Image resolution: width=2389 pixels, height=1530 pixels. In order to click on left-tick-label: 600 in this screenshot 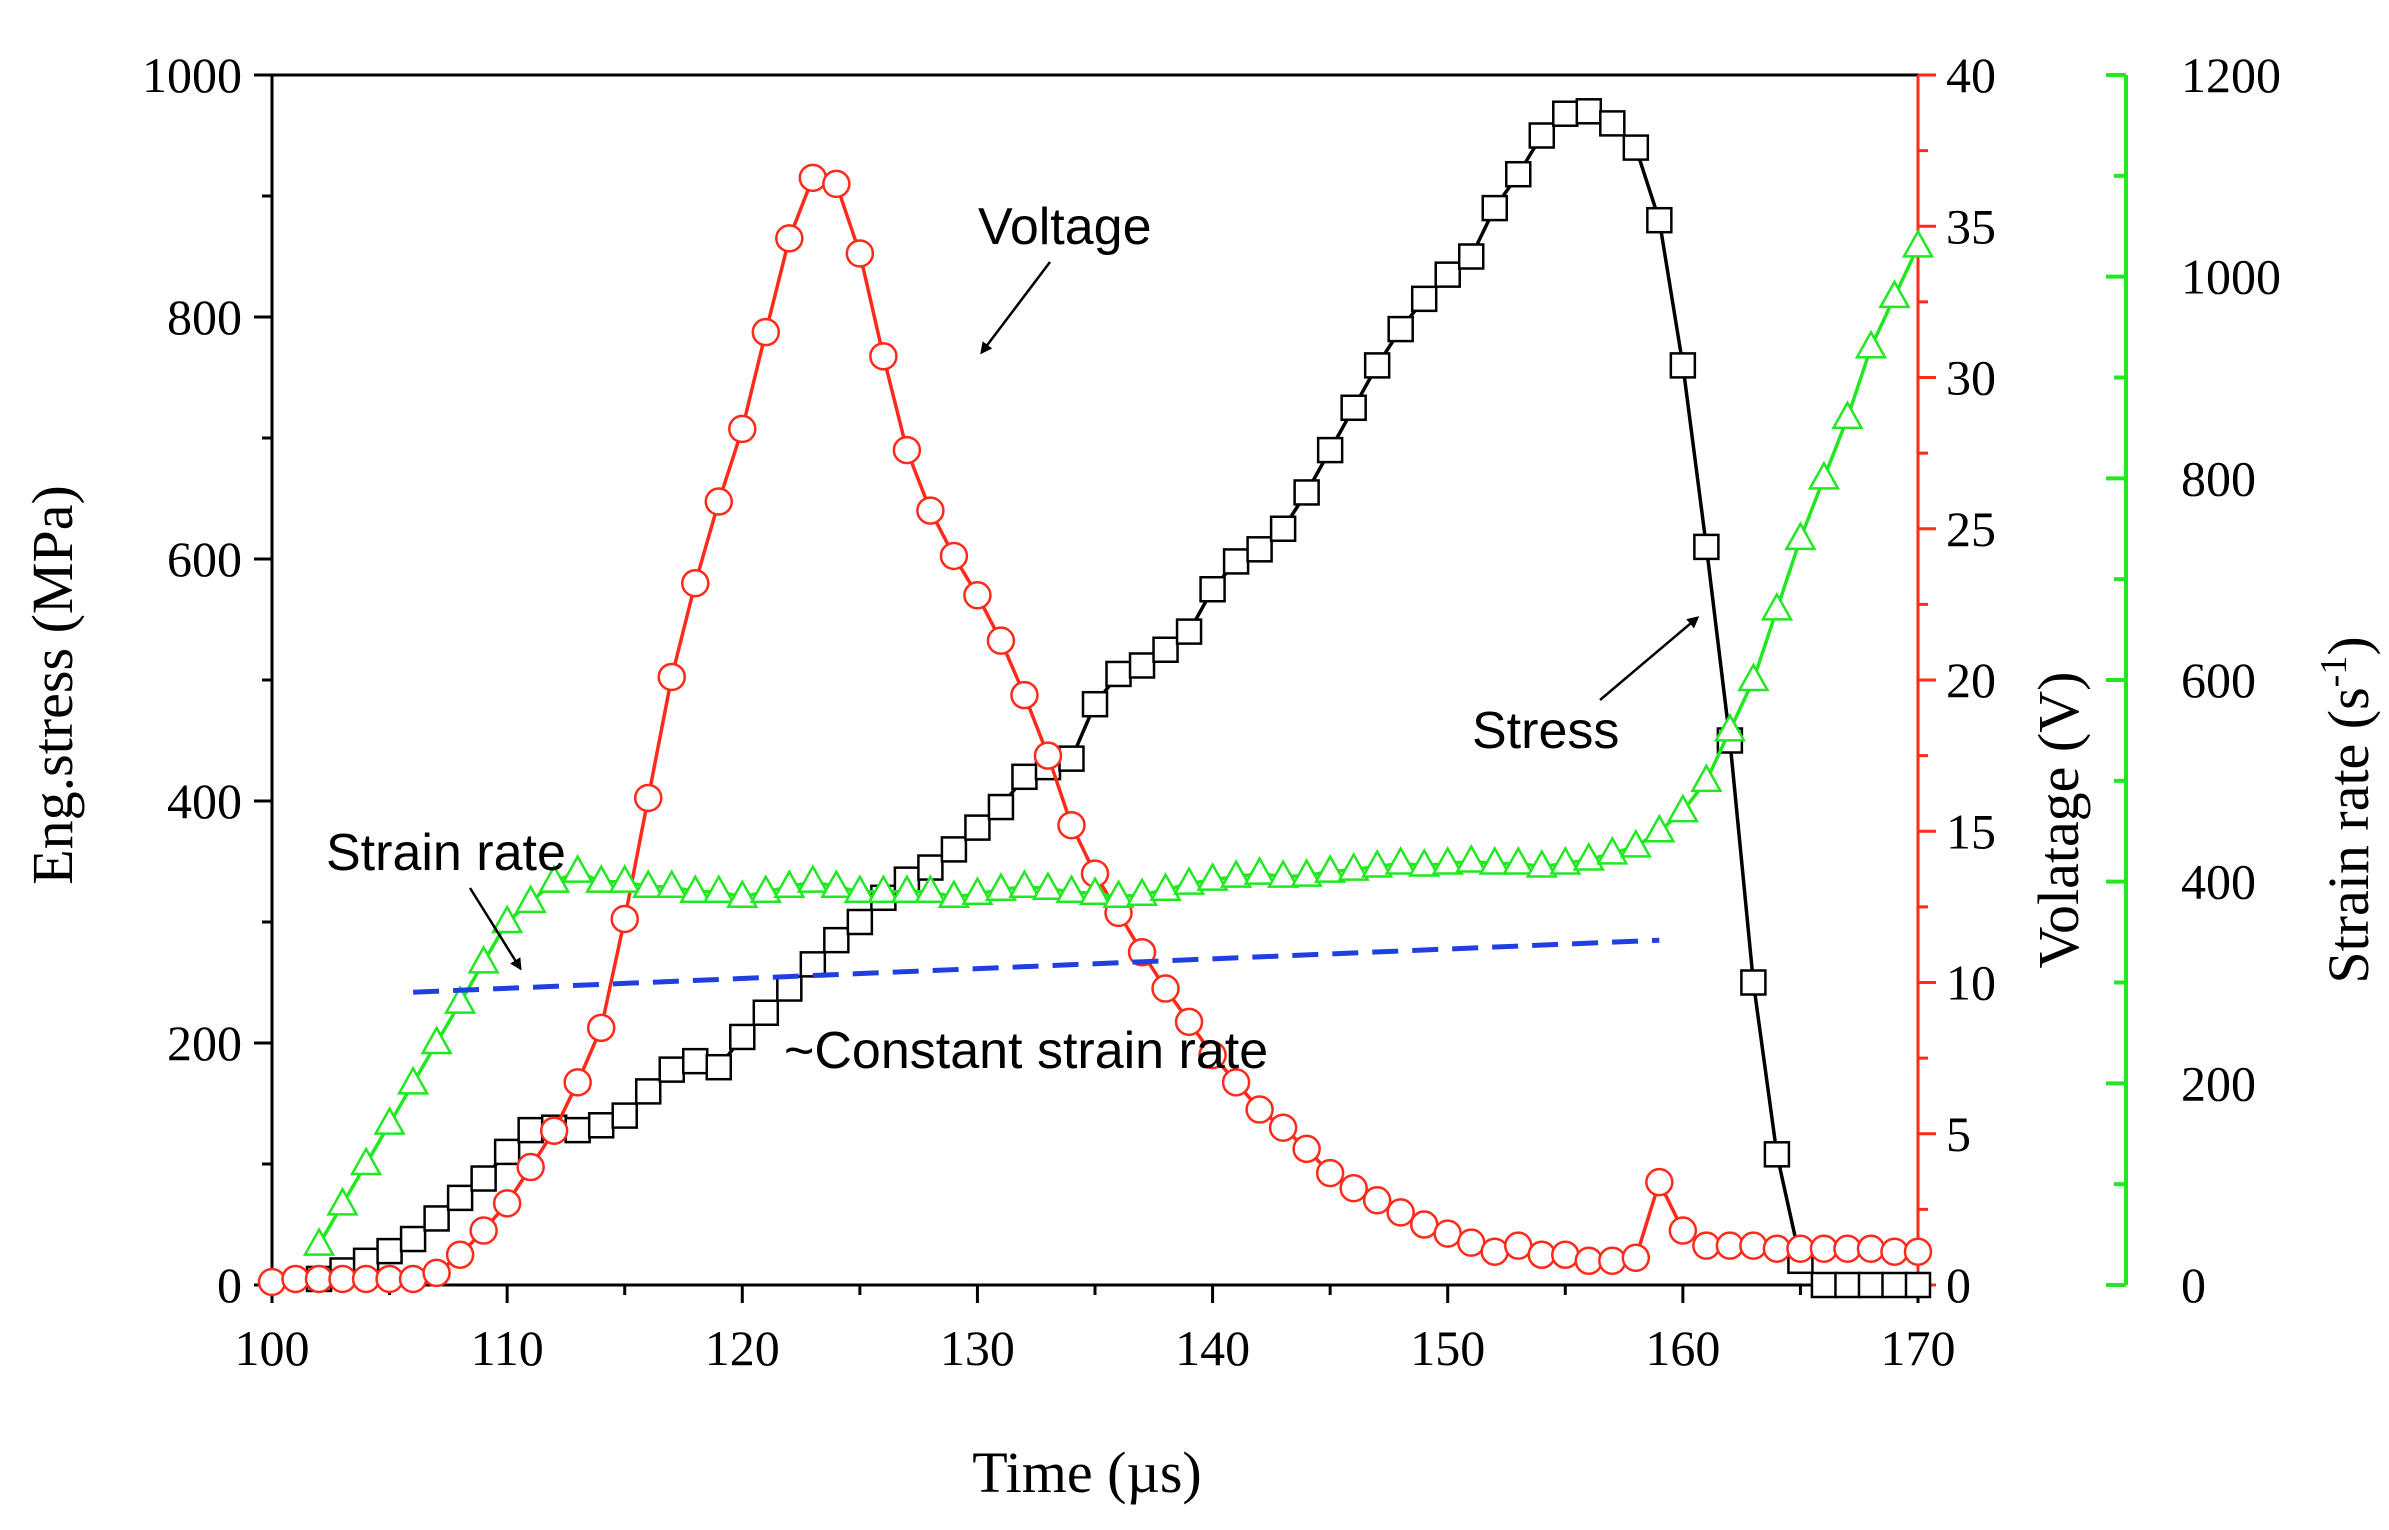, I will do `click(204, 559)`.